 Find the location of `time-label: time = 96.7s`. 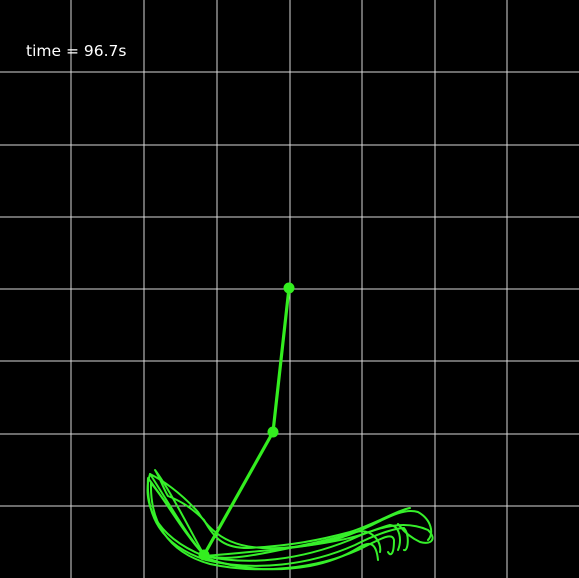

time-label: time = 96.7s is located at coordinates (76, 51).